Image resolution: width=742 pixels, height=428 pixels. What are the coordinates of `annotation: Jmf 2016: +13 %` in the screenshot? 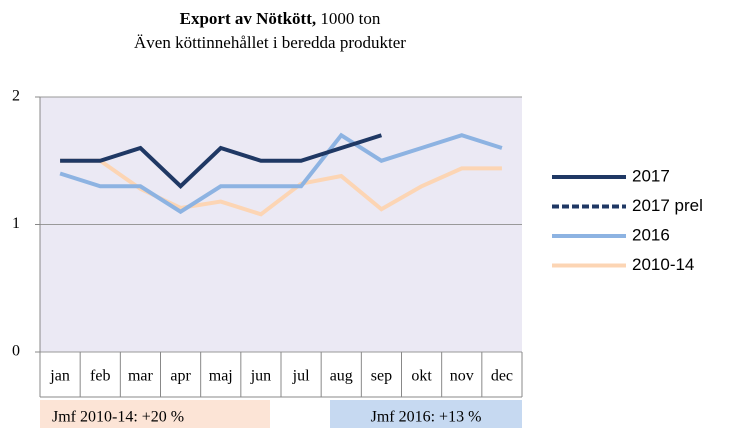 It's located at (426, 417).